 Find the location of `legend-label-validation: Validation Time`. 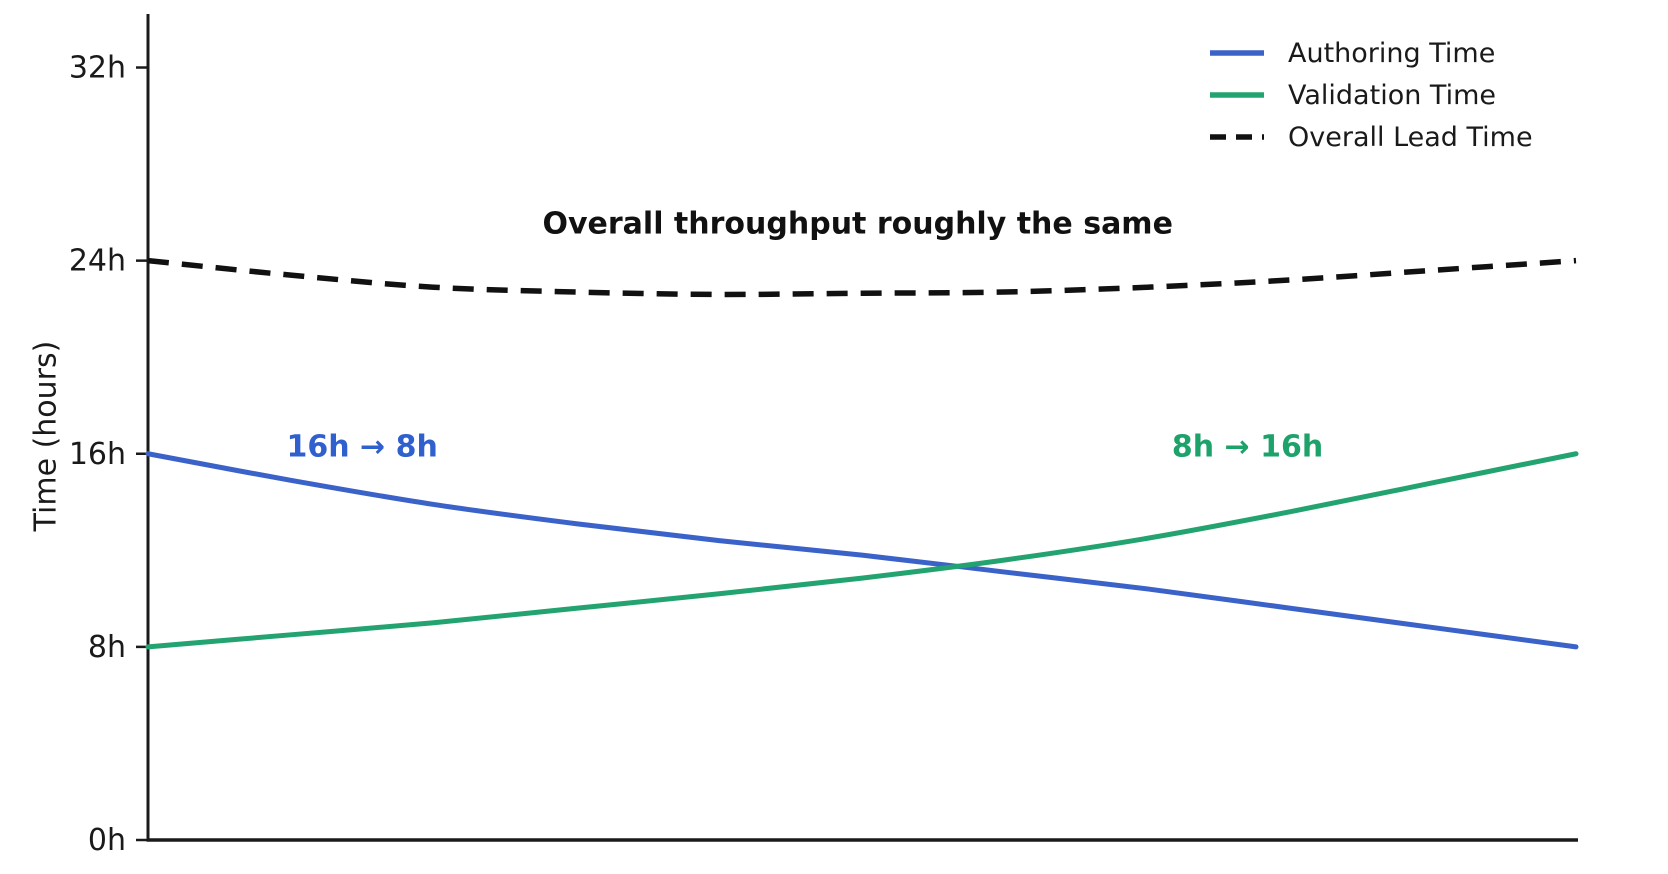

legend-label-validation: Validation Time is located at coordinates (1392, 95).